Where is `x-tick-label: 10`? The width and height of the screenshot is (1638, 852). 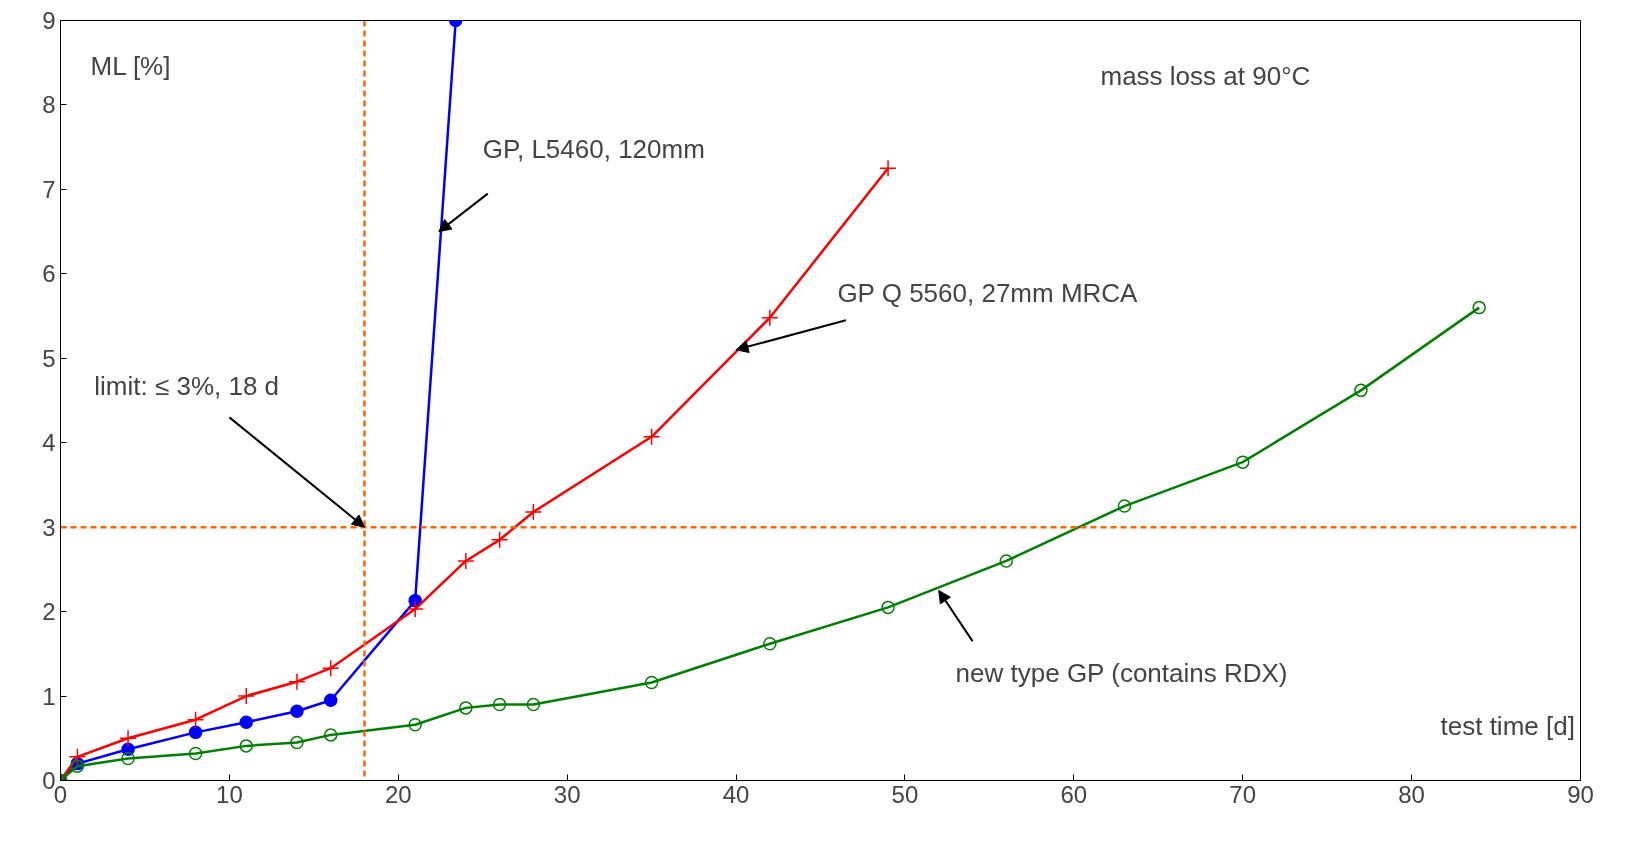
x-tick-label: 10 is located at coordinates (229, 794).